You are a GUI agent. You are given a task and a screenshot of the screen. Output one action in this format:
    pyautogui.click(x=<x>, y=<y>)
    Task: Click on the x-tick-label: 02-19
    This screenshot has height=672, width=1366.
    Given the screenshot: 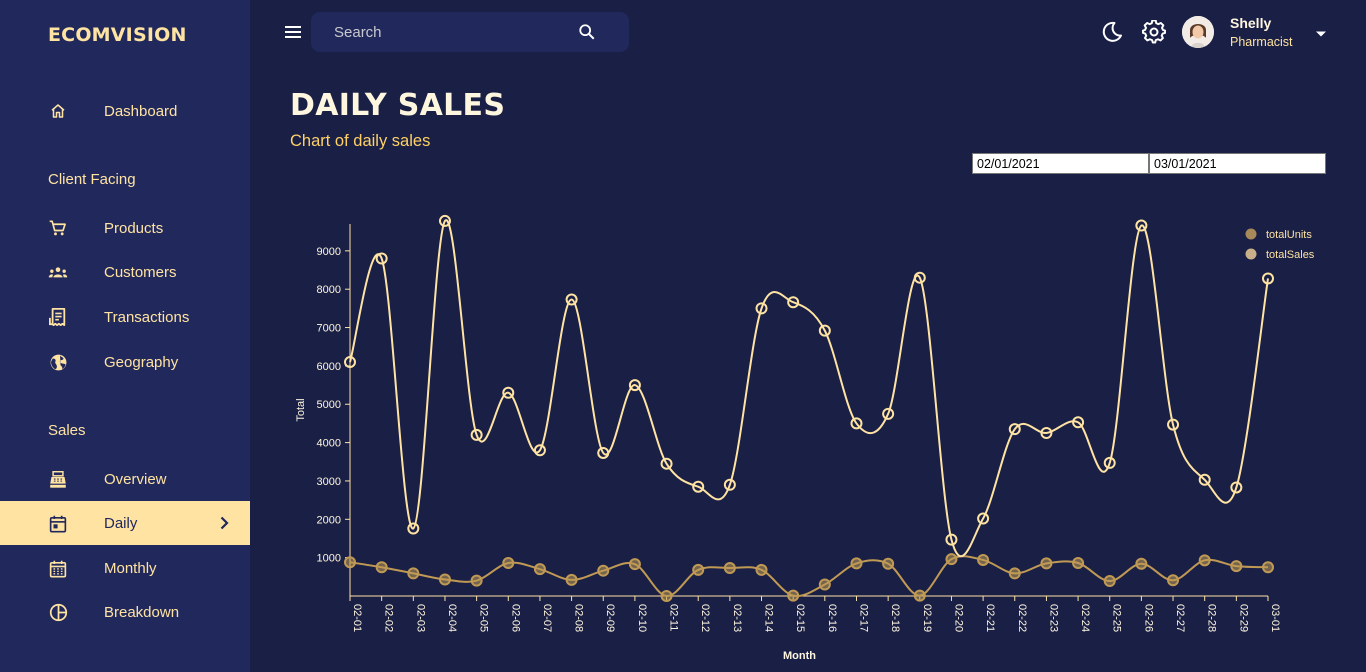 What is the action you would take?
    pyautogui.click(x=927, y=618)
    